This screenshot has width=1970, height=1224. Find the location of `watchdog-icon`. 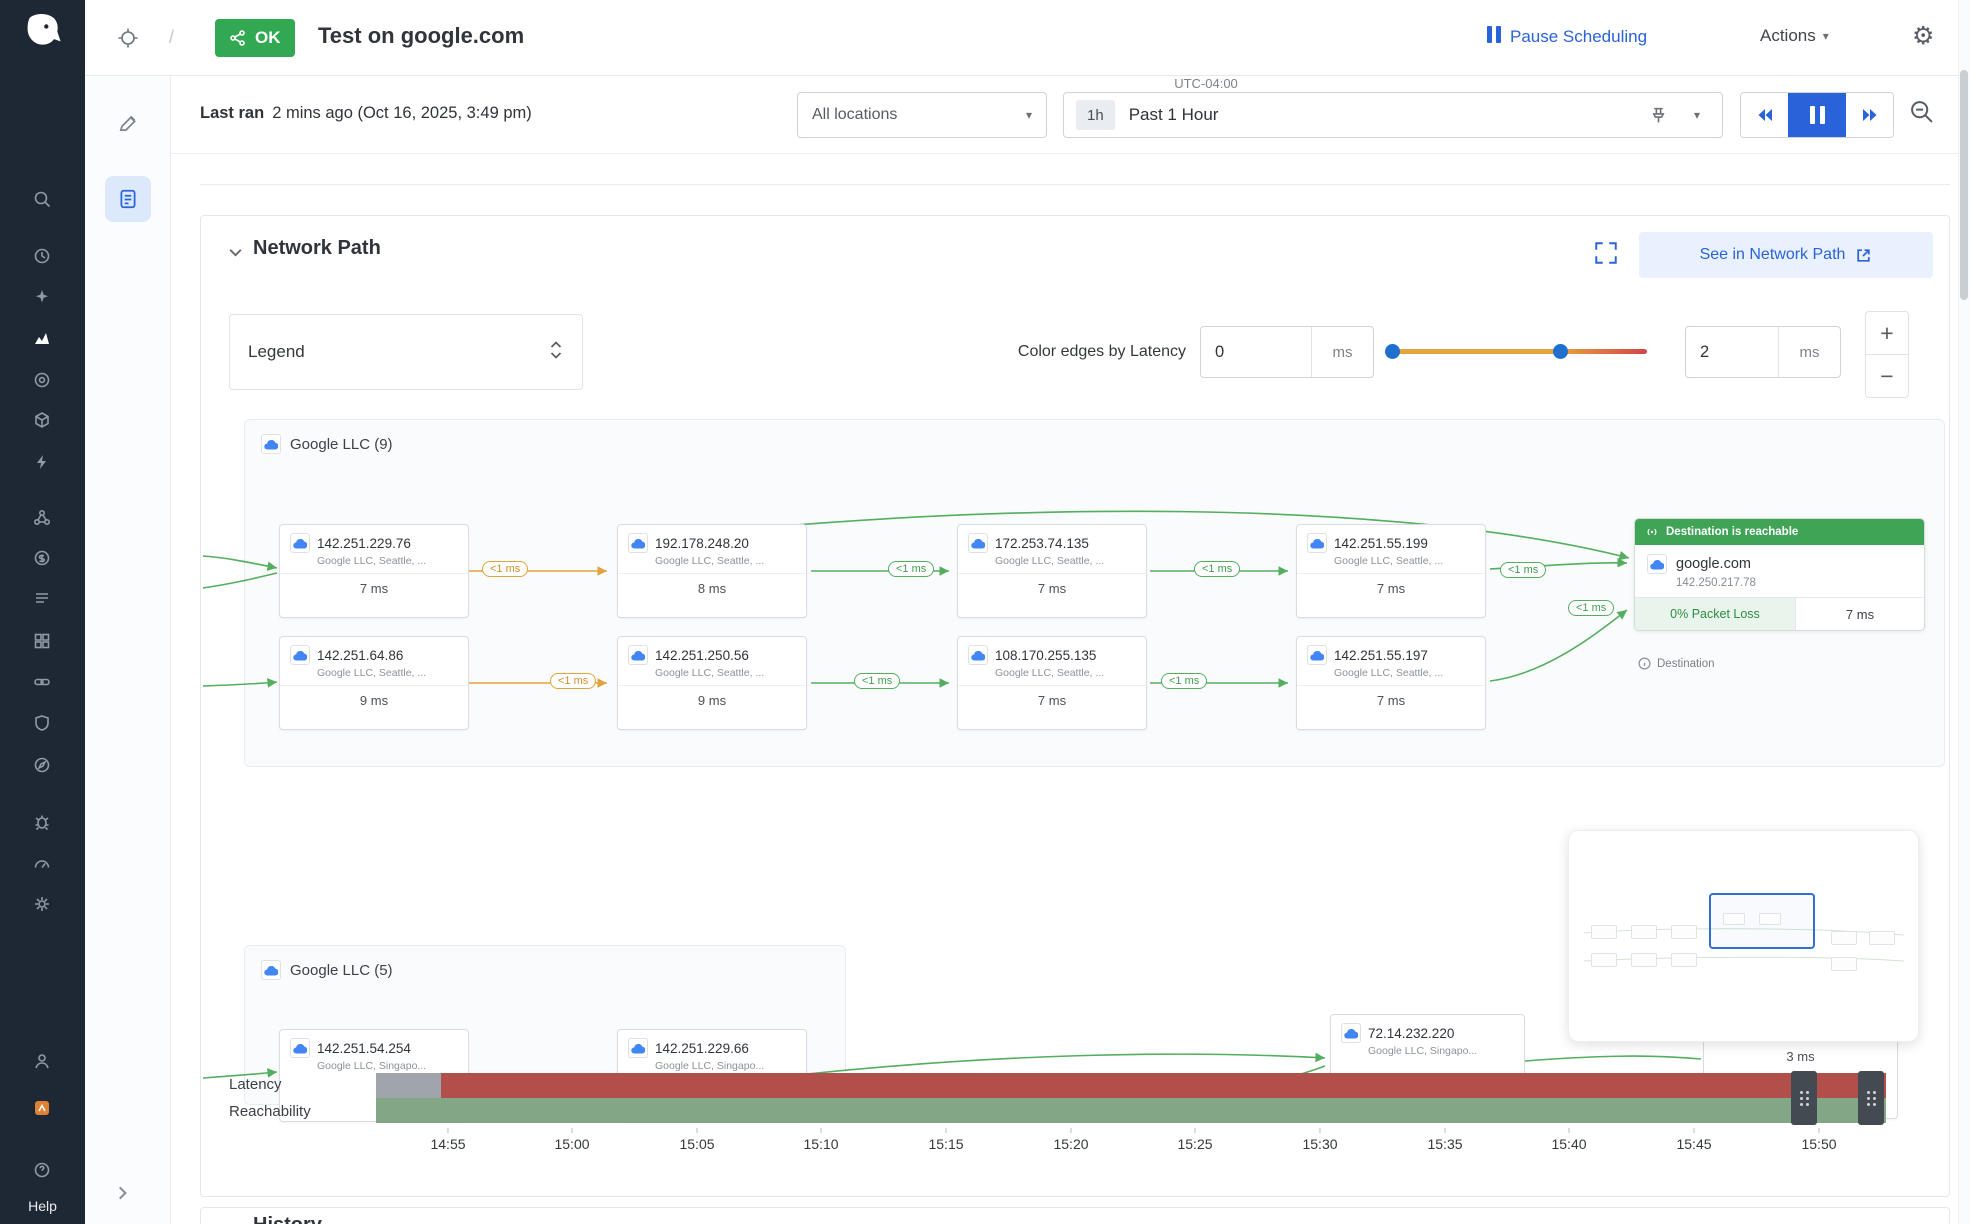

watchdog-icon is located at coordinates (42, 297).